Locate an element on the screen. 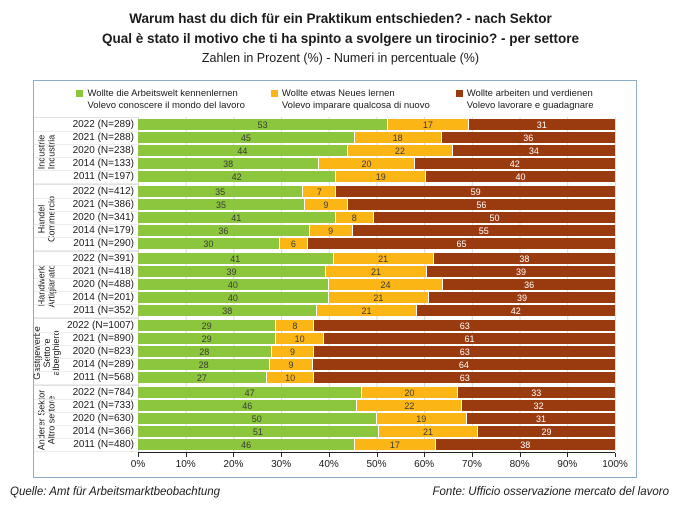 Image resolution: width=681 pixels, height=510 pixels. row-label: 2022 (N=784) is located at coordinates (103, 392).